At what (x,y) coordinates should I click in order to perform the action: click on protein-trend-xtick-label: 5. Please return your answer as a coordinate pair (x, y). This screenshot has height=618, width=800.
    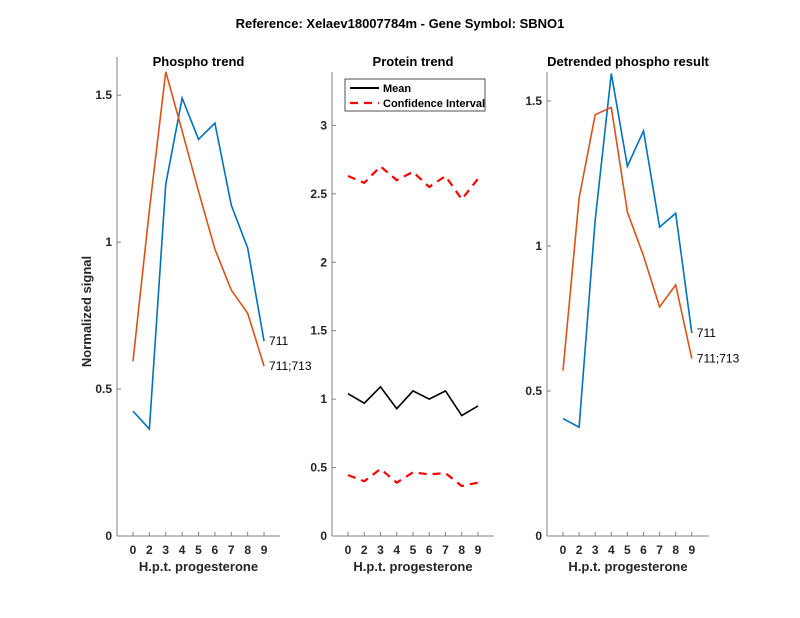
    Looking at the image, I should click on (413, 550).